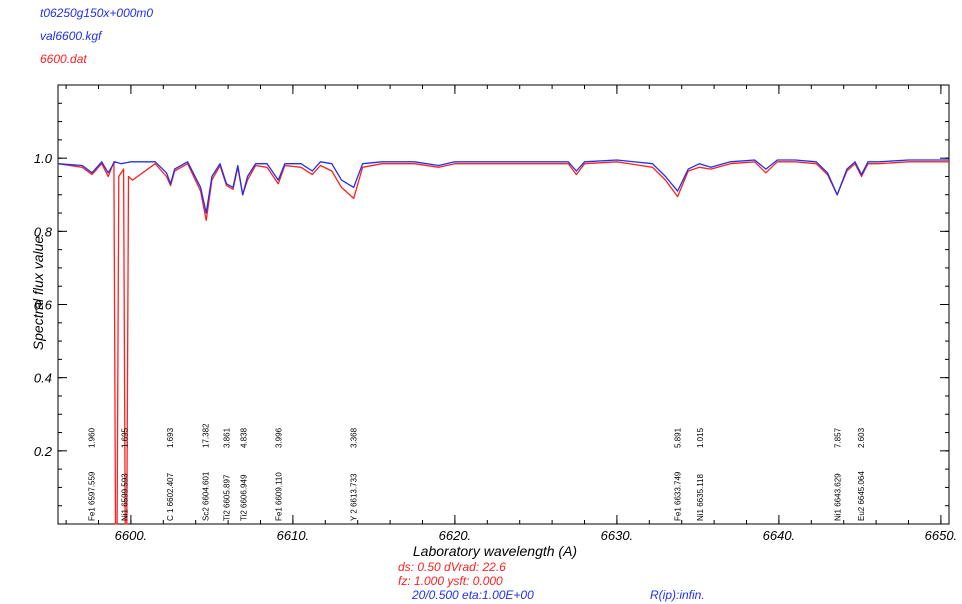  What do you see at coordinates (353, 437) in the screenshot?
I see `line-id-value: 3.368` at bounding box center [353, 437].